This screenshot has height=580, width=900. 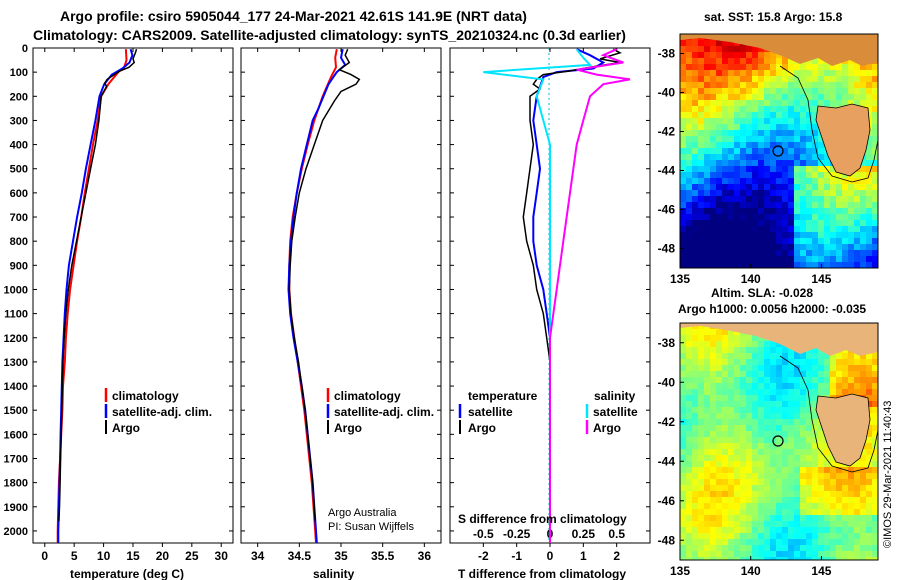 I want to click on sla-map-frame, so click(x=779, y=441).